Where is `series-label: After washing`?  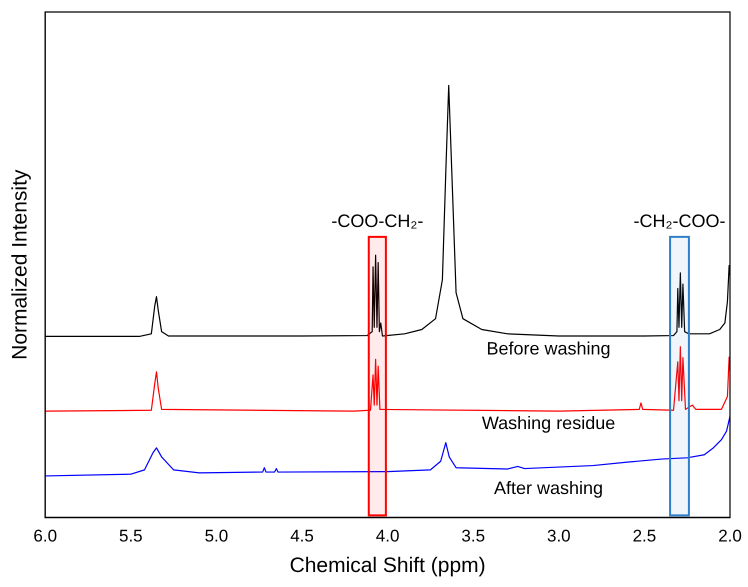 series-label: After washing is located at coordinates (549, 488).